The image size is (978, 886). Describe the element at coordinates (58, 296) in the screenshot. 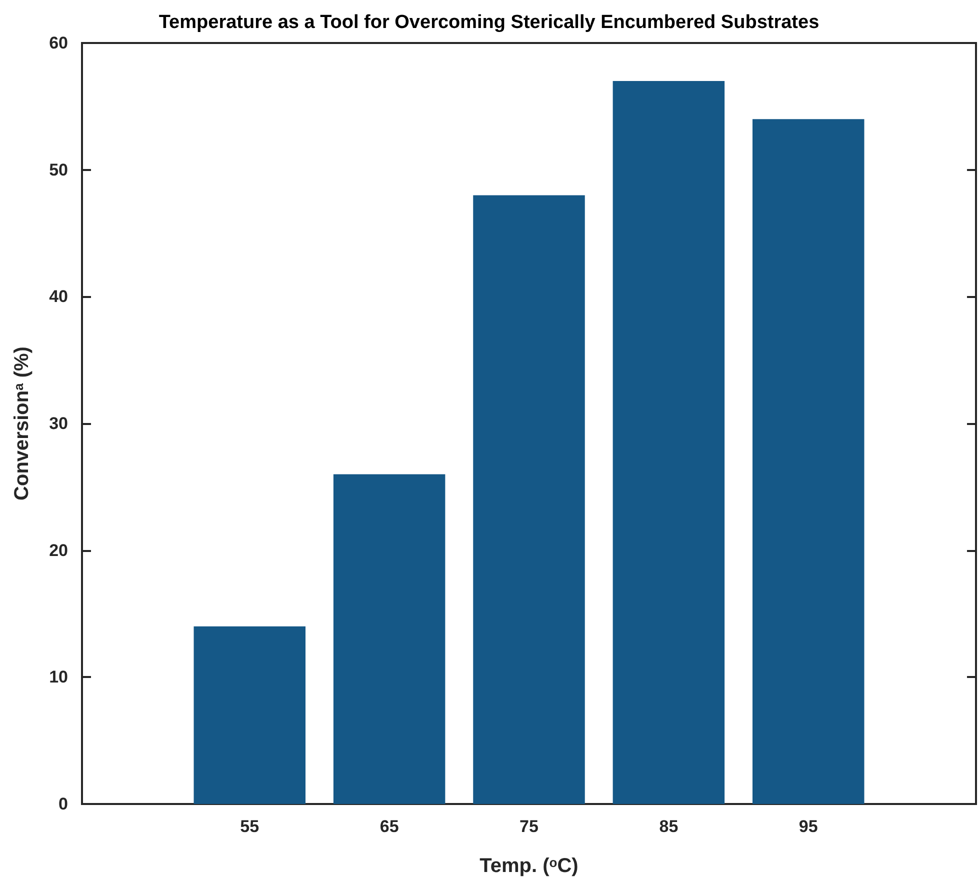

I see `y-tick-label: 40` at that location.